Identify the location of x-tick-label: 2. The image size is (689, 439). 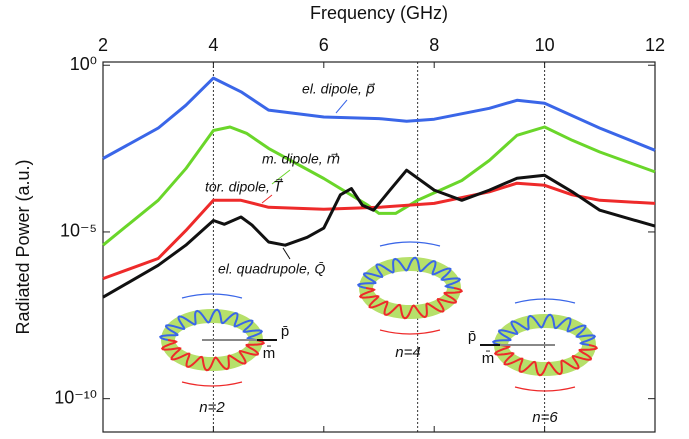
(103, 45).